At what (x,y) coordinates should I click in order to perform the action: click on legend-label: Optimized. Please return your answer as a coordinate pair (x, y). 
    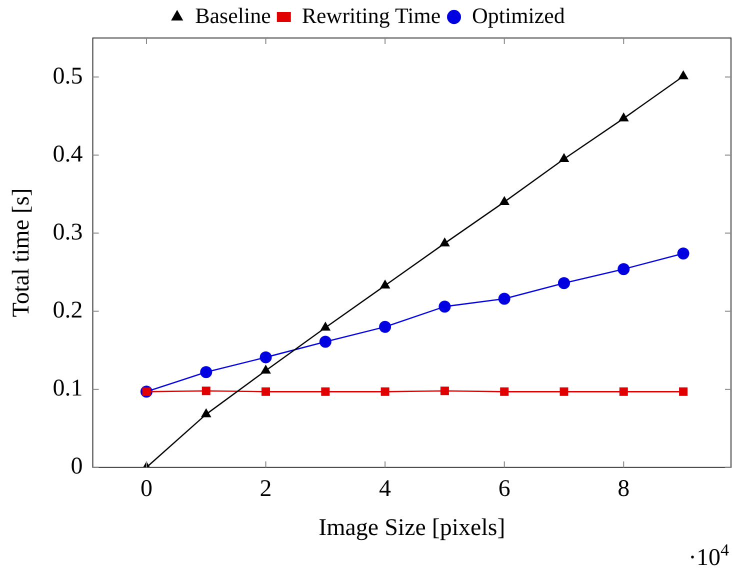
    Looking at the image, I should click on (518, 15).